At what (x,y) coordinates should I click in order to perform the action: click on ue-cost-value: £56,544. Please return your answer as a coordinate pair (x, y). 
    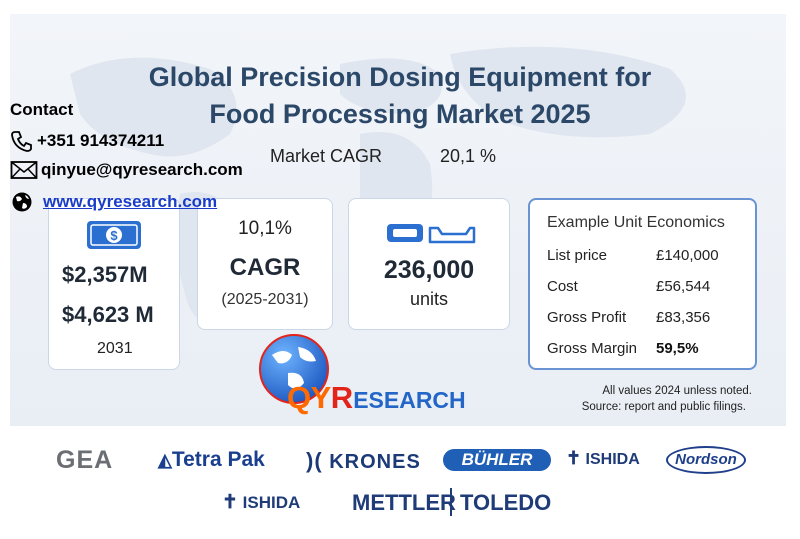
    Looking at the image, I should click on (683, 286).